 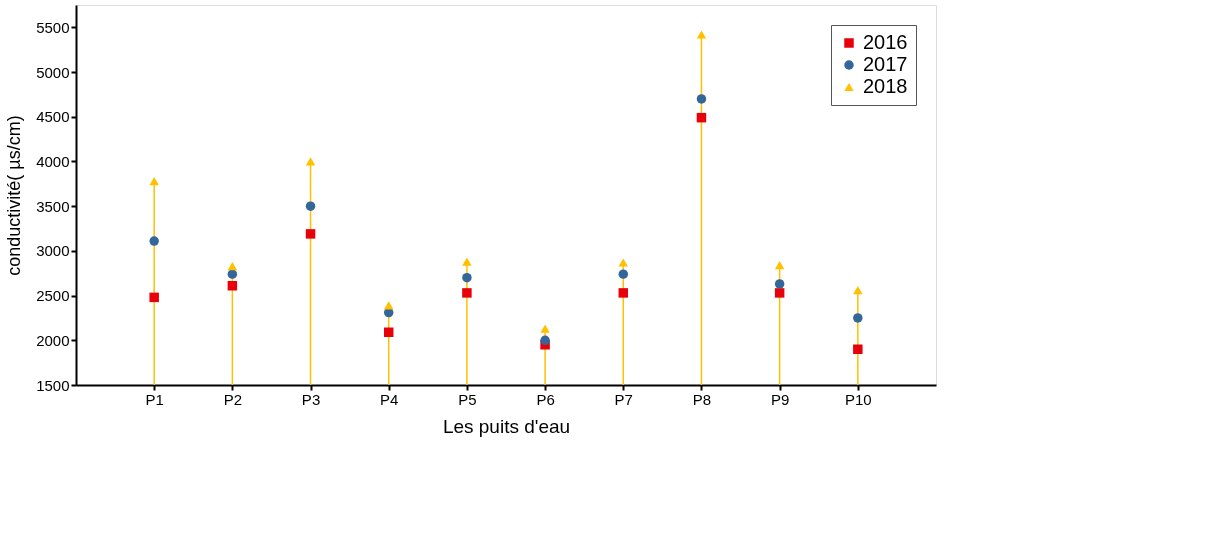 I want to click on x-tick-label: P5, so click(x=467, y=399).